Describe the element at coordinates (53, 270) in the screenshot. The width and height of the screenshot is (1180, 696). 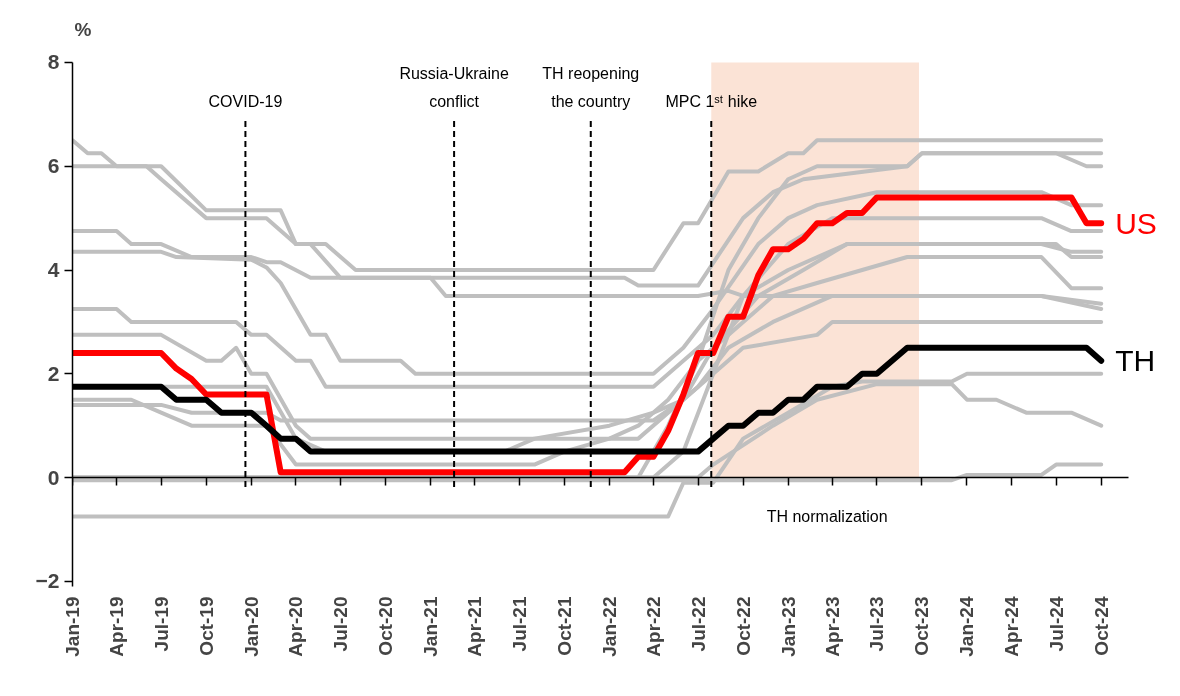
I see `y-tick-label: 4` at that location.